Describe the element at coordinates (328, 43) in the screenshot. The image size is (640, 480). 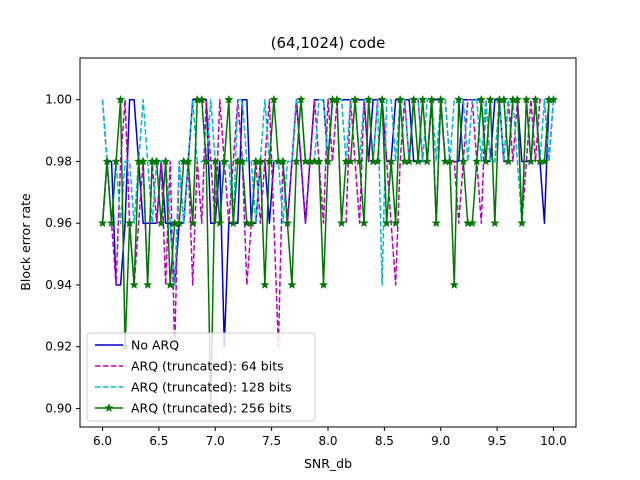
I see `chart-title: (64,1024) code` at that location.